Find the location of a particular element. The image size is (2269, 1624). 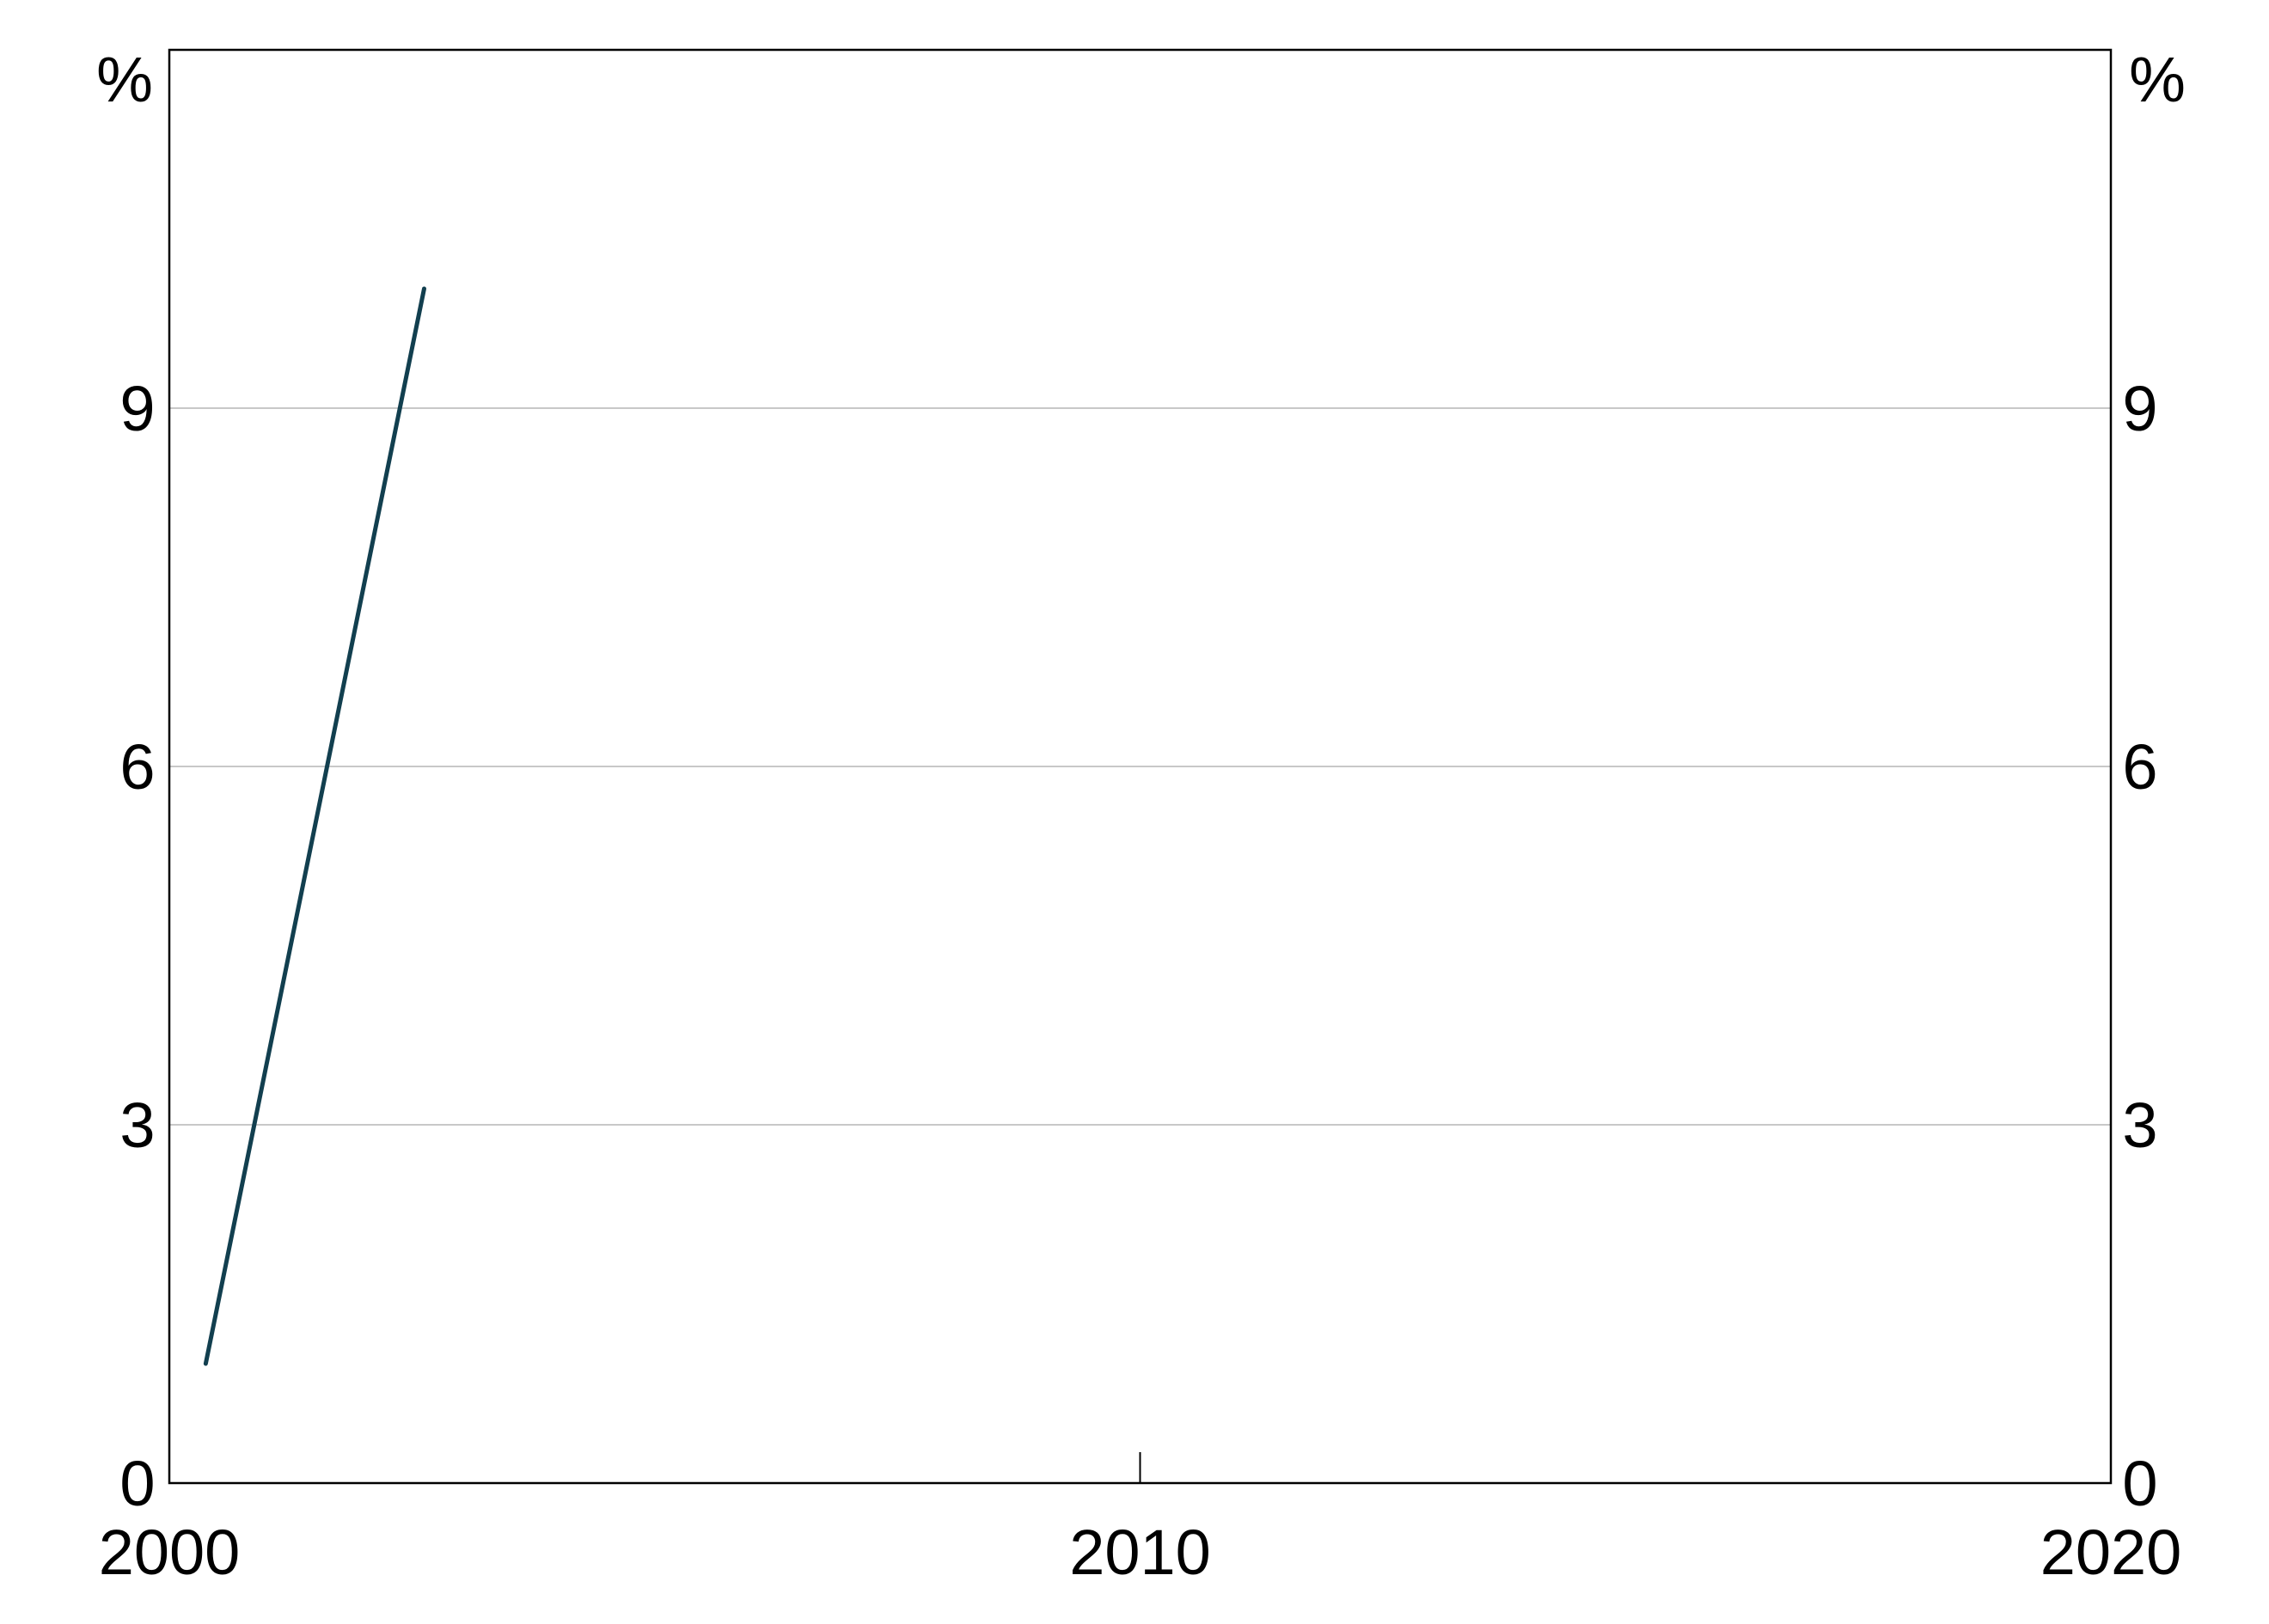

y-tick-label-right: 3 is located at coordinates (2139, 1125).